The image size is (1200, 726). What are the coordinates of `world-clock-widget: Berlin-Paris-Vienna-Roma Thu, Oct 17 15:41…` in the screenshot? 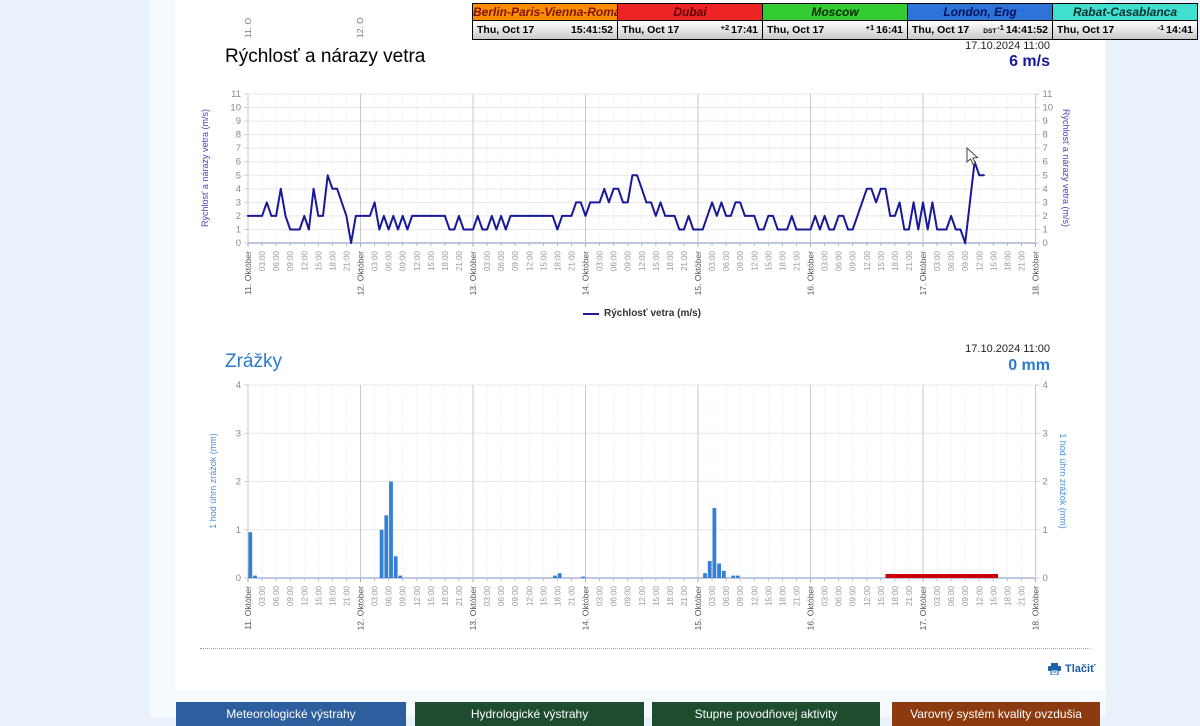 It's located at (835, 21).